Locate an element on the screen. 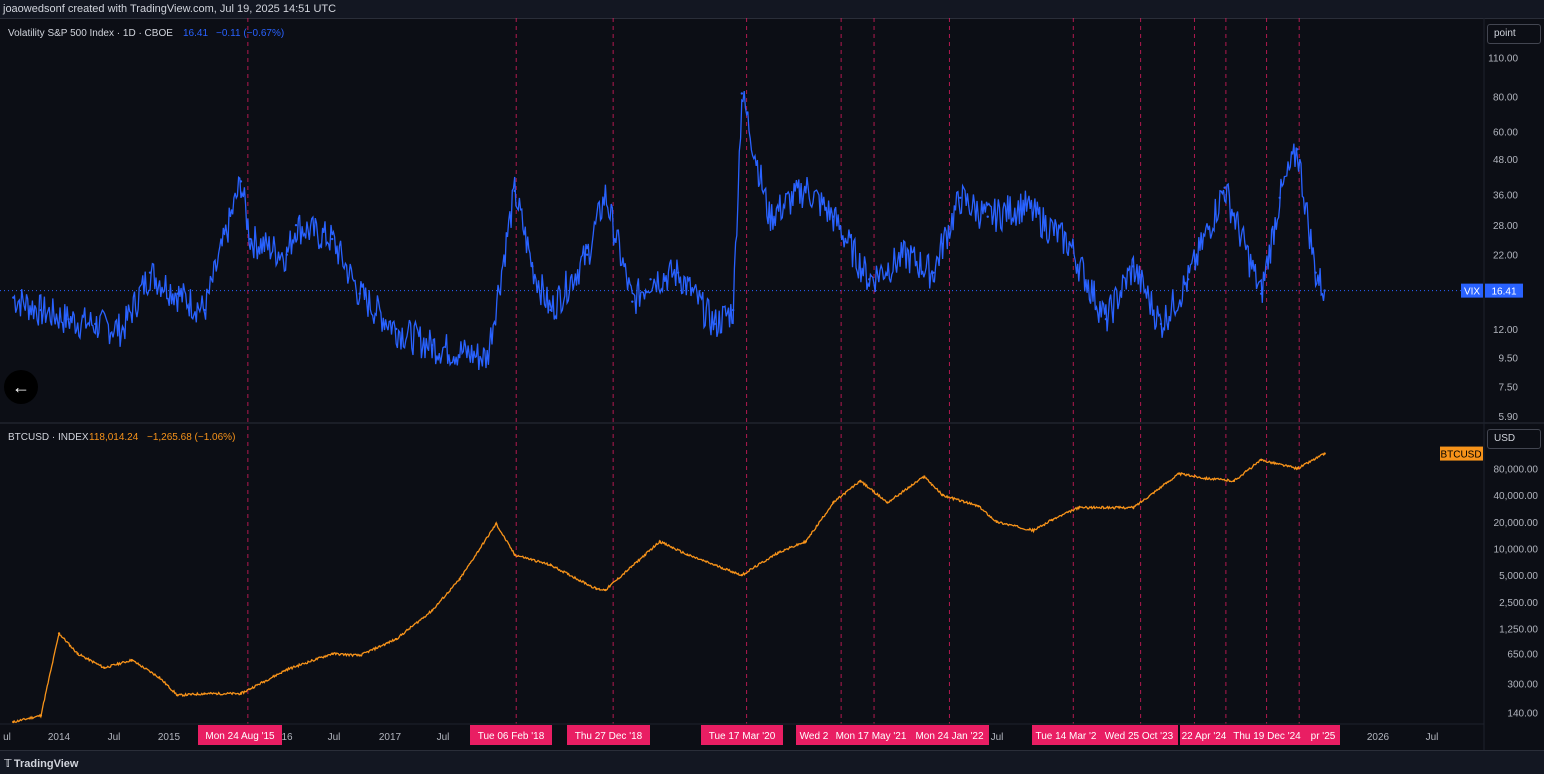  vix-symbol-label: VIX is located at coordinates (1472, 292).